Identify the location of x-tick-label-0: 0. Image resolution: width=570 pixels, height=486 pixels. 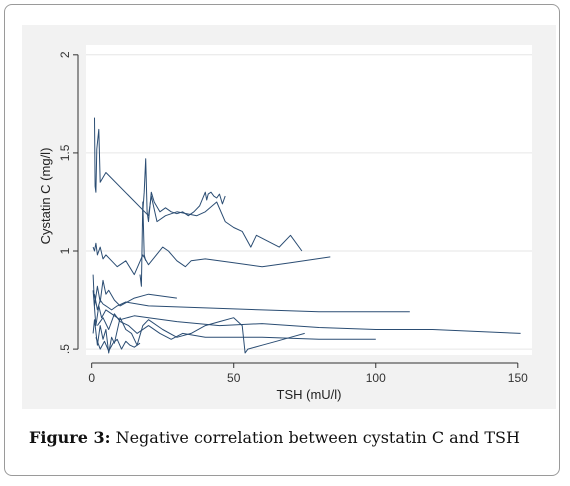
(91, 378).